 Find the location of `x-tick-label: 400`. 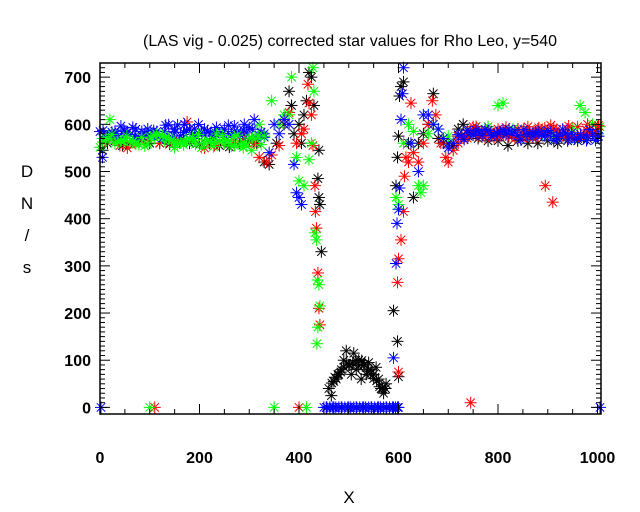

x-tick-label: 400 is located at coordinates (299, 458).